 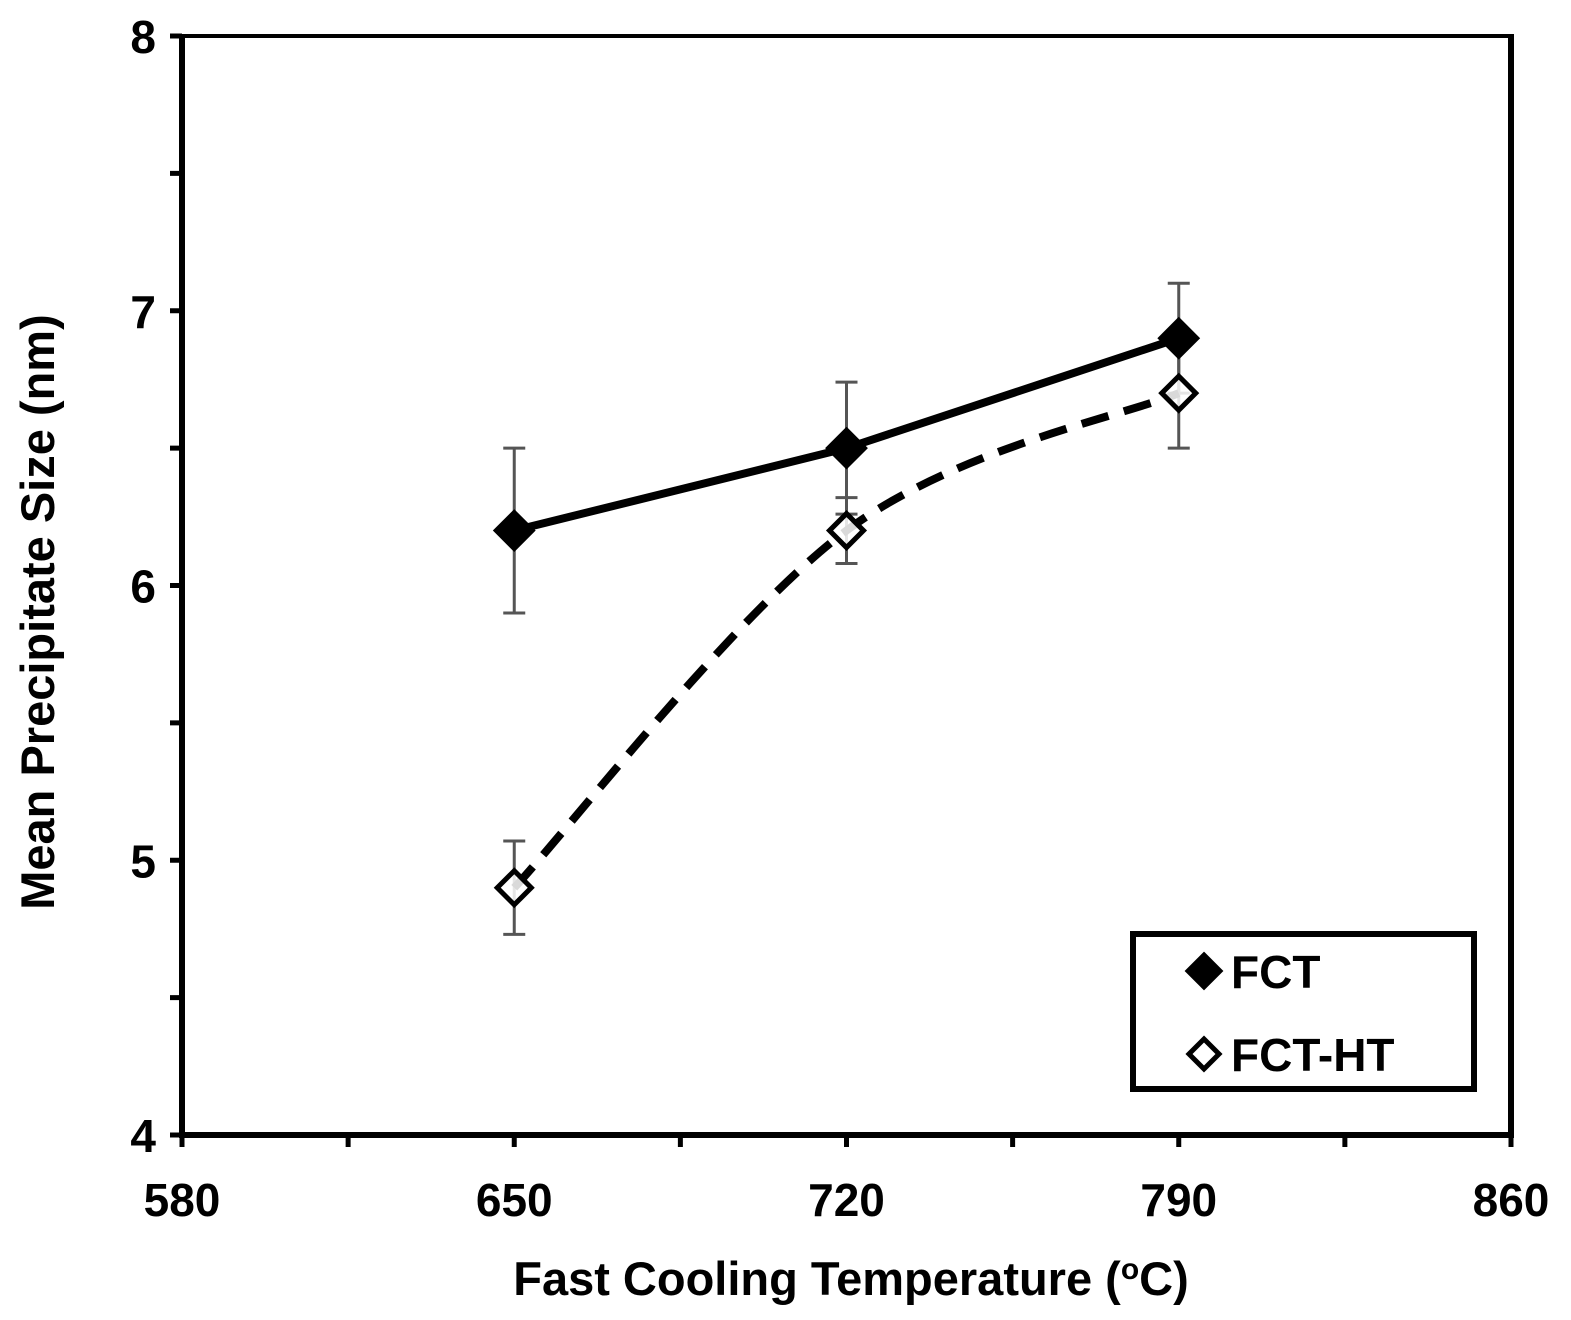 I want to click on y-axis-title: Mean Precipitate Size (nm), so click(x=37, y=612).